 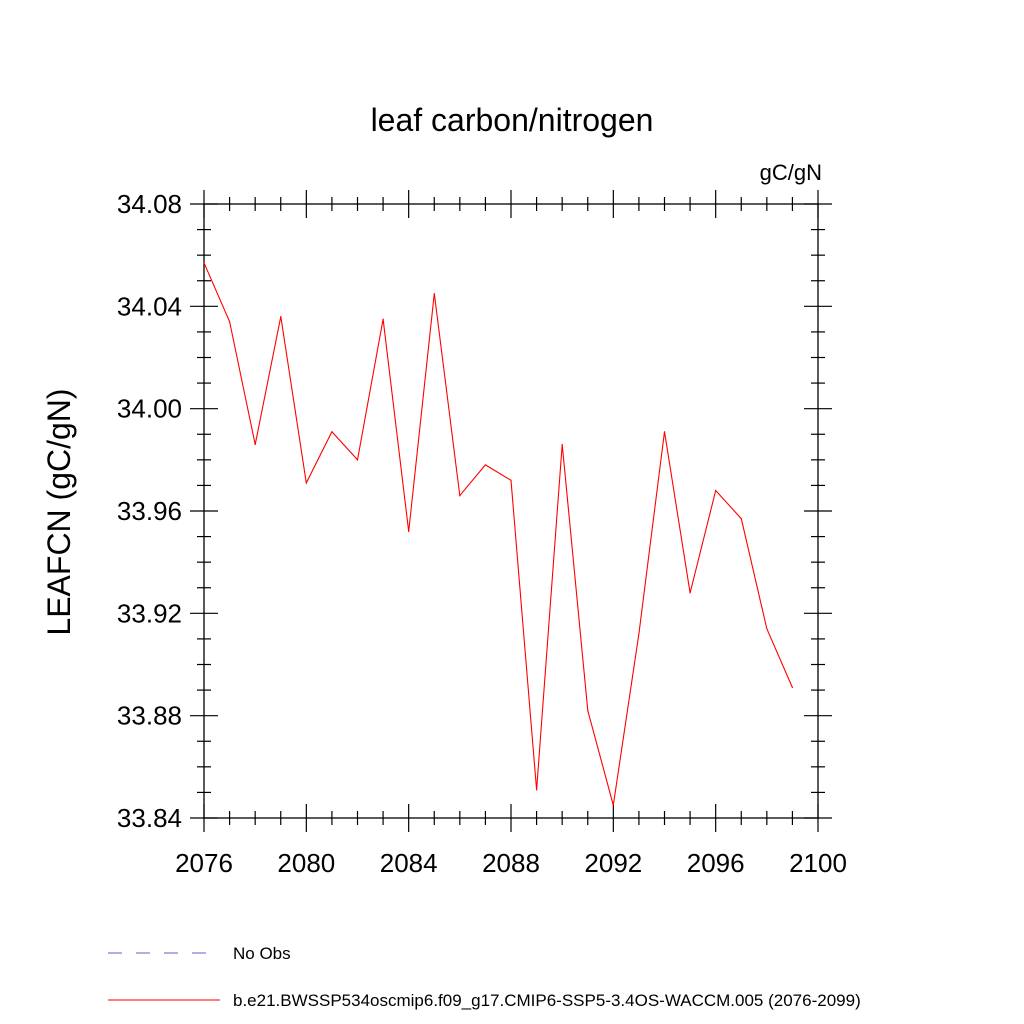 I want to click on y-tick-labels: 33.84 33.88 33.92 33.96 34.00 34.04 34.08, so click(x=149, y=511).